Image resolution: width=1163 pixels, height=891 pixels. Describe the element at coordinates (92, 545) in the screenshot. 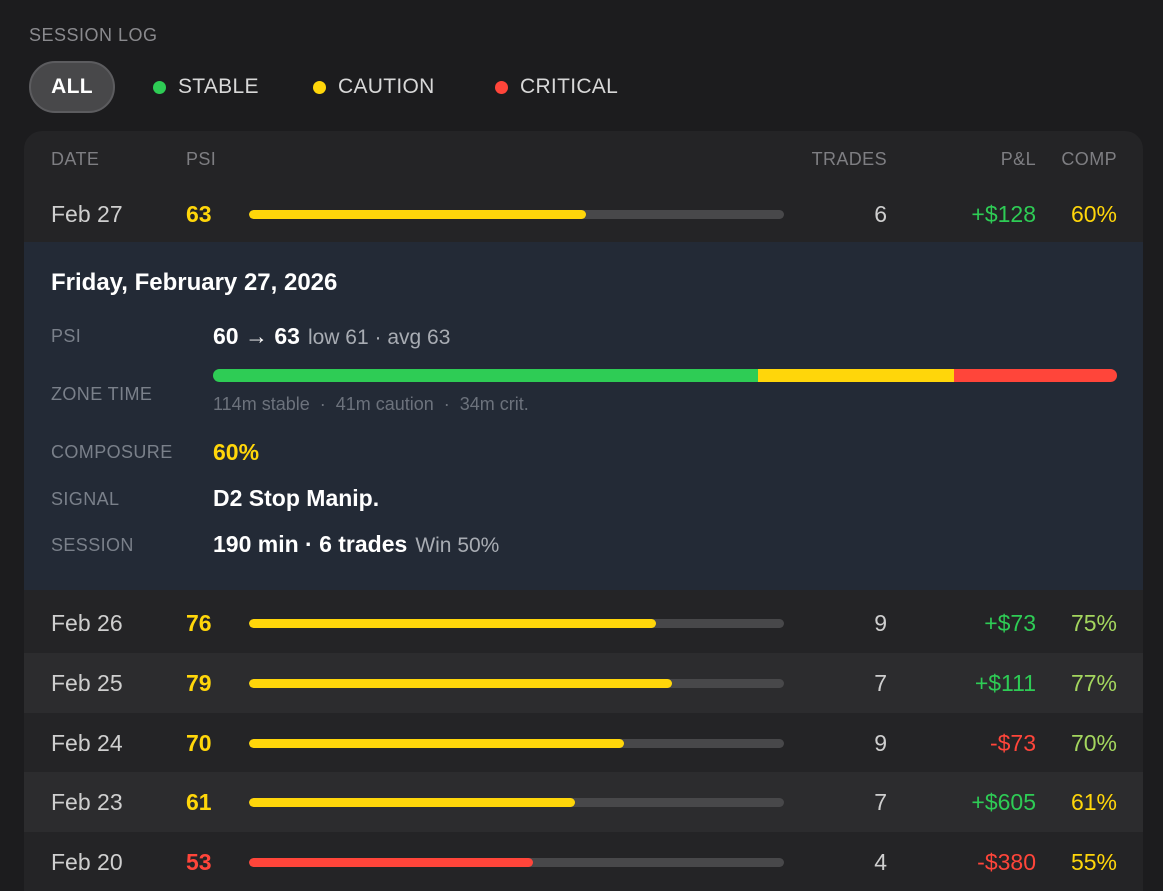

I see `detail-session-label: SESSION` at that location.